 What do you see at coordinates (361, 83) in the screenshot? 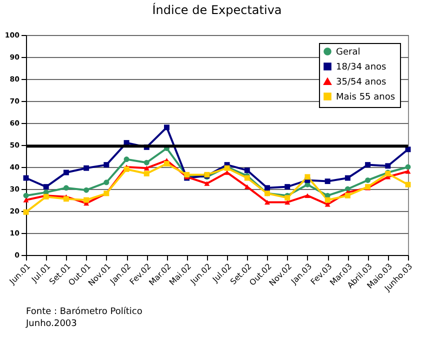
I see `legend-label: 35/54 anos` at bounding box center [361, 83].